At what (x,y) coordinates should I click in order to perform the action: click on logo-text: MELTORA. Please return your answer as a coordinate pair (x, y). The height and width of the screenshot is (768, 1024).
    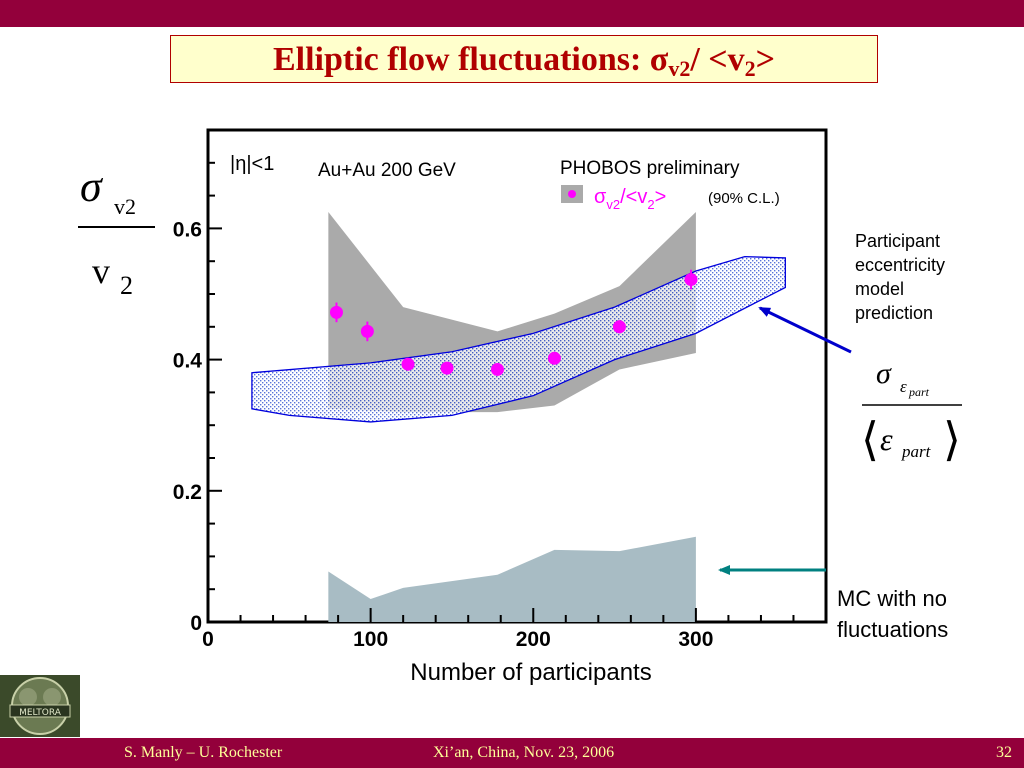
    Looking at the image, I should click on (40, 713).